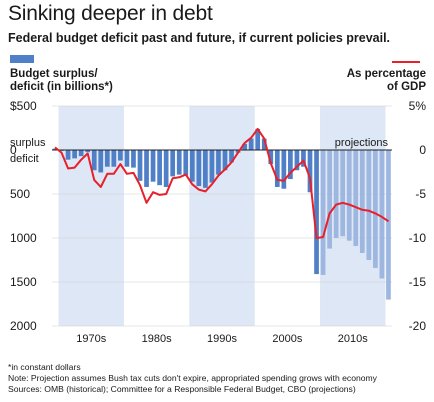 This screenshot has height=402, width=434. Describe the element at coordinates (356, 198) in the screenshot. I see `bar-2015` at that location.